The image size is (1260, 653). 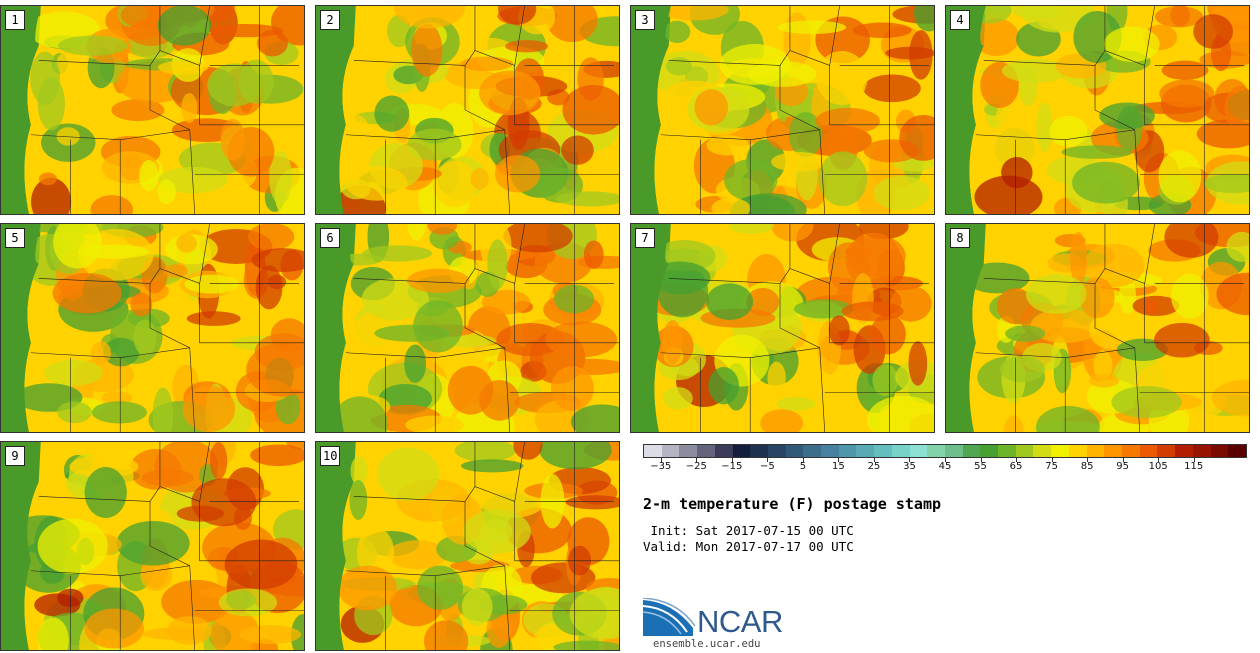 I want to click on colorbar-tick-label: 115, so click(x=1194, y=466).